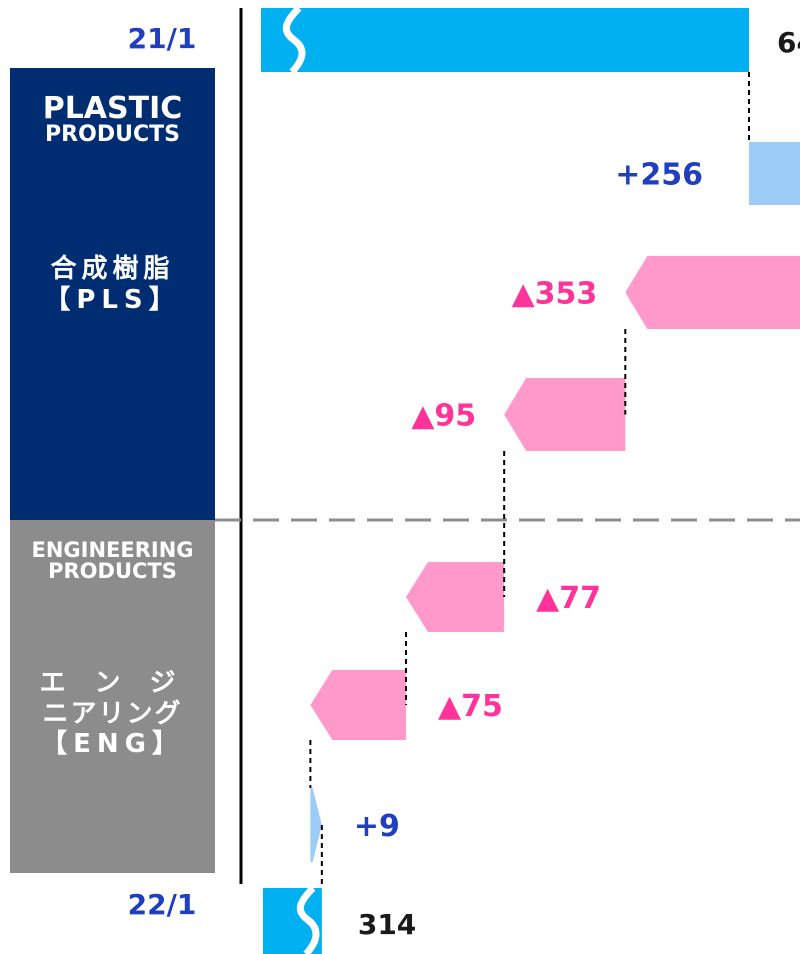 This screenshot has width=800, height=954. I want to click on eng-segment-panel: ENGINEERING PRODUCTS エ ン ジ ニアリング 【ENG】, so click(112, 696).